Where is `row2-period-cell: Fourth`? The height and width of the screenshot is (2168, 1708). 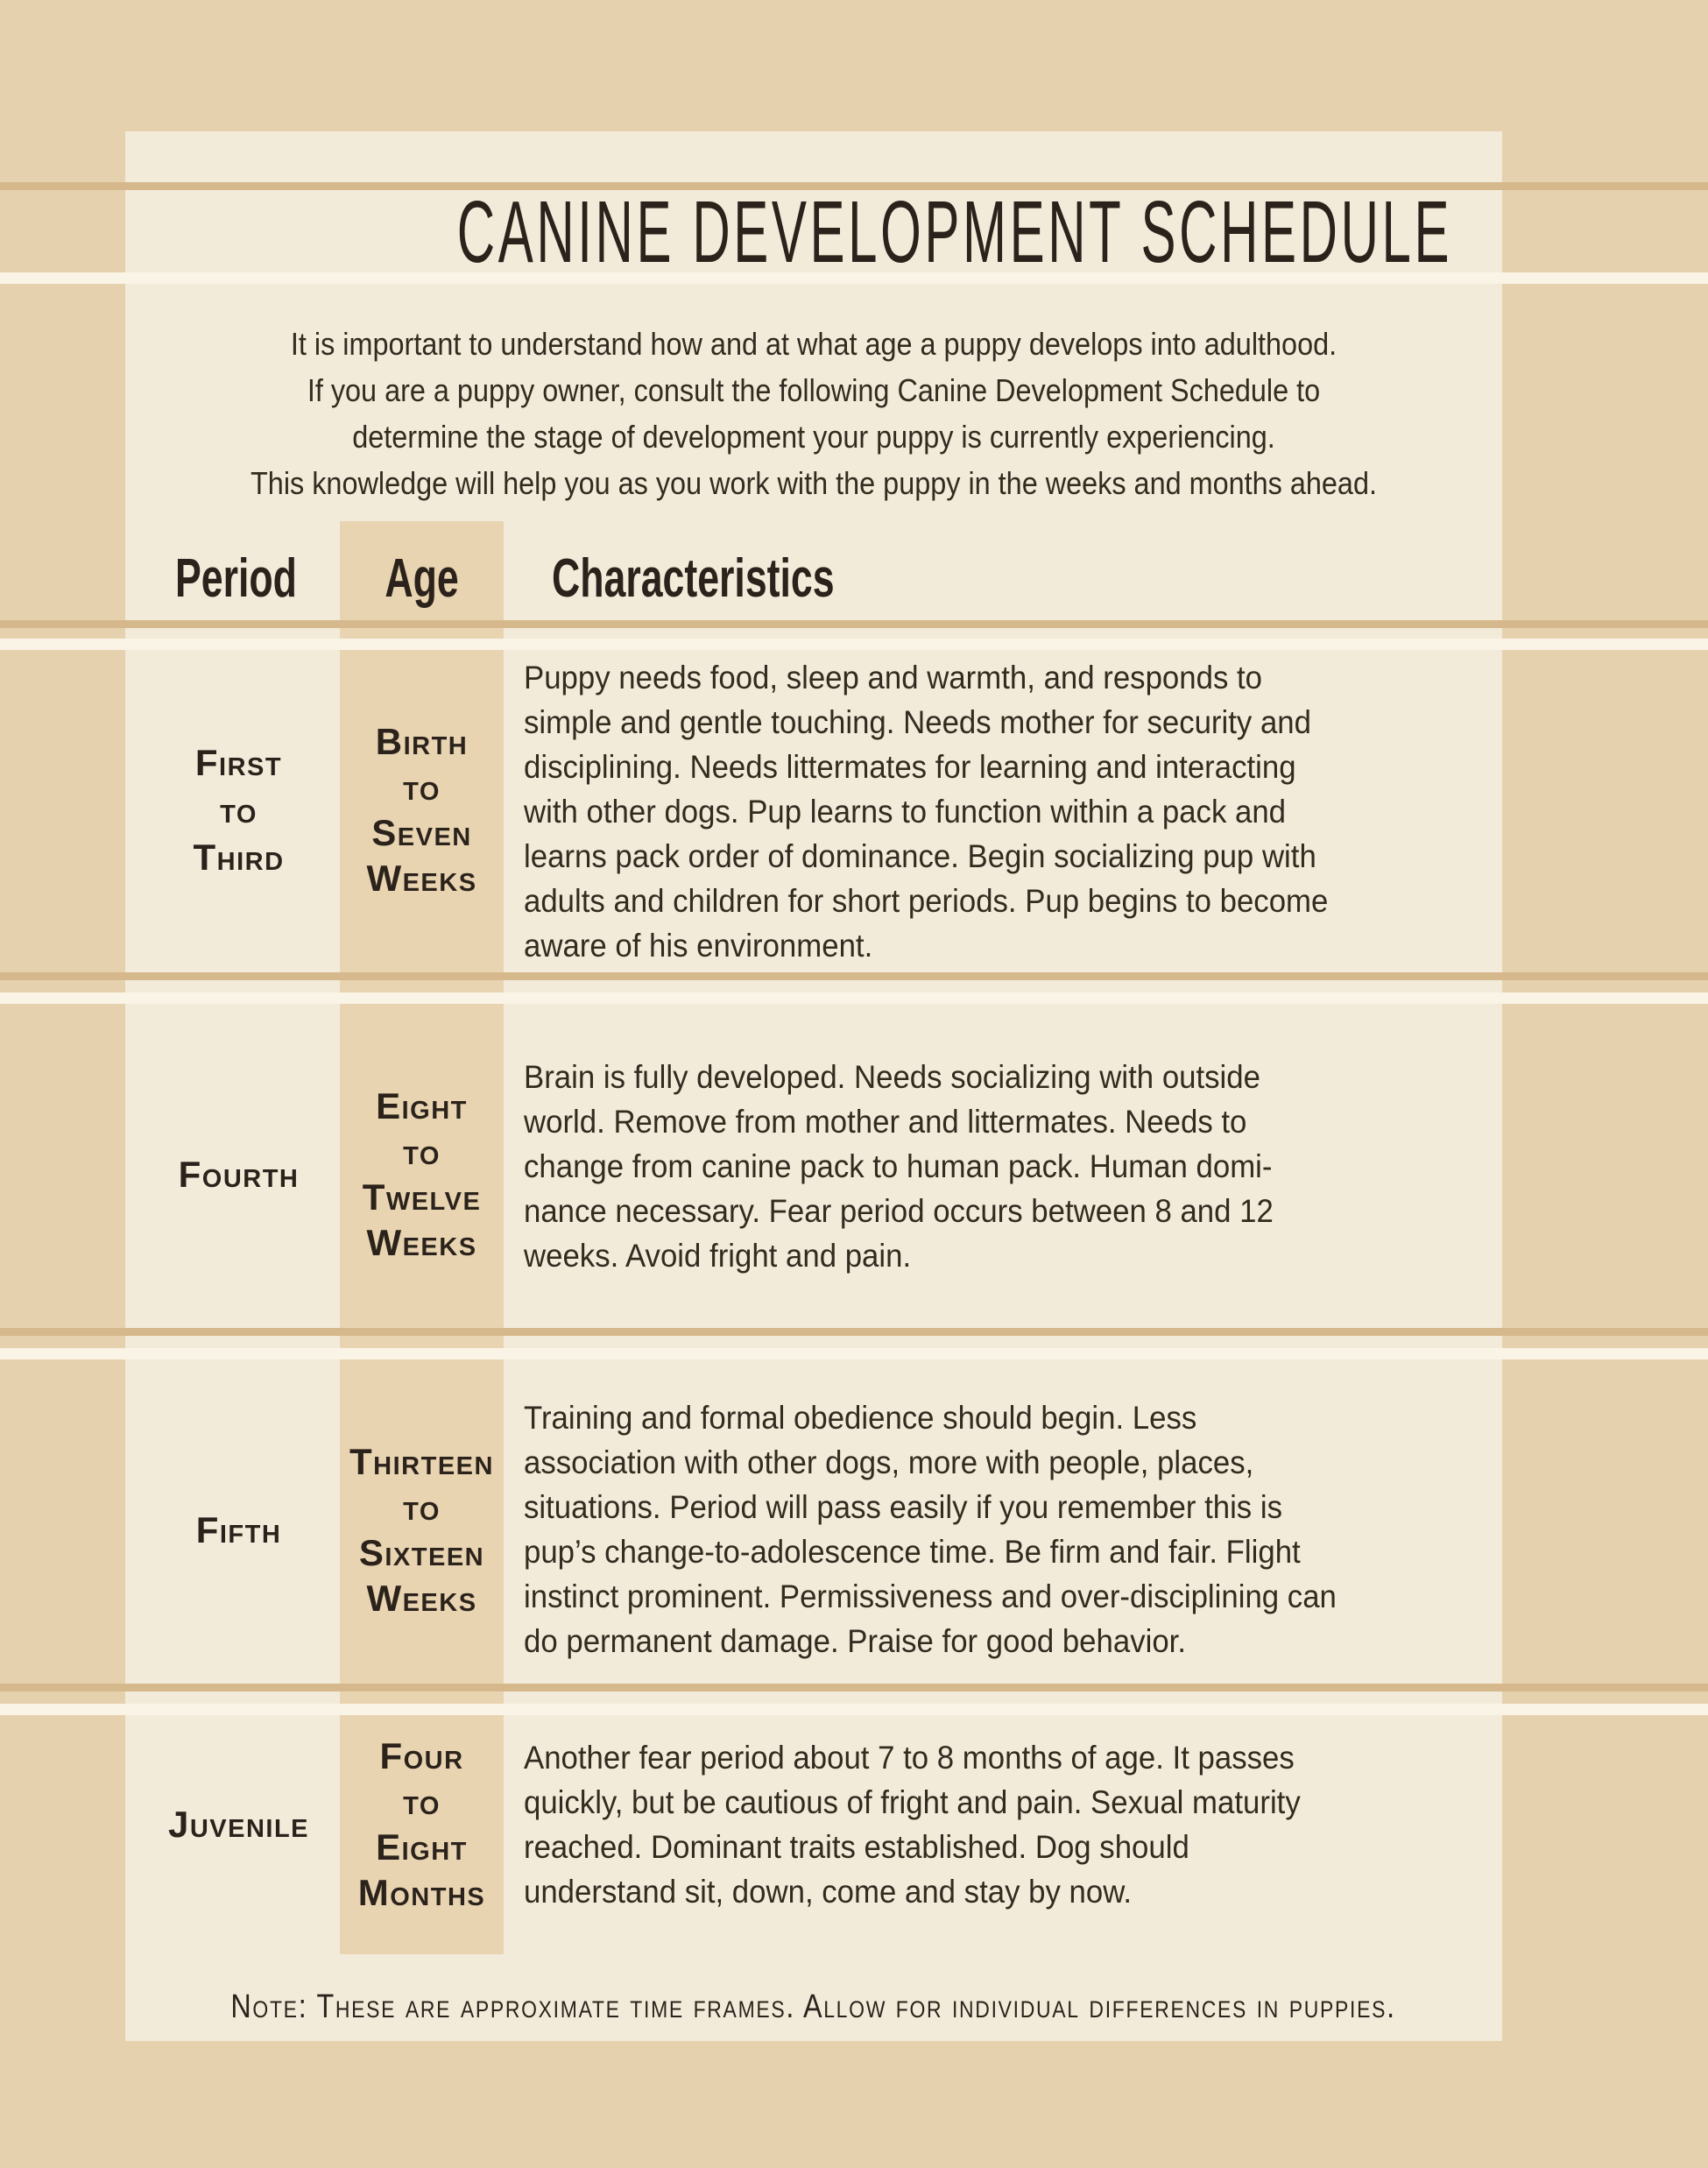 row2-period-cell: Fourth is located at coordinates (238, 1174).